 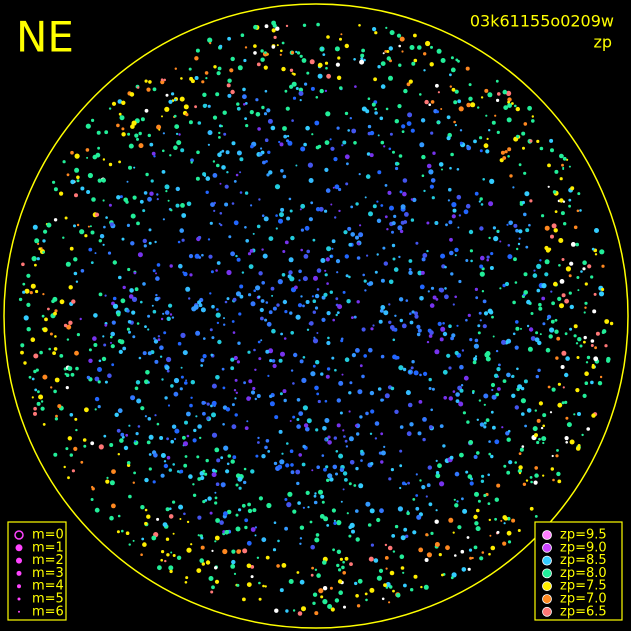 What do you see at coordinates (48, 586) in the screenshot?
I see `magnitude-label: m=4` at bounding box center [48, 586].